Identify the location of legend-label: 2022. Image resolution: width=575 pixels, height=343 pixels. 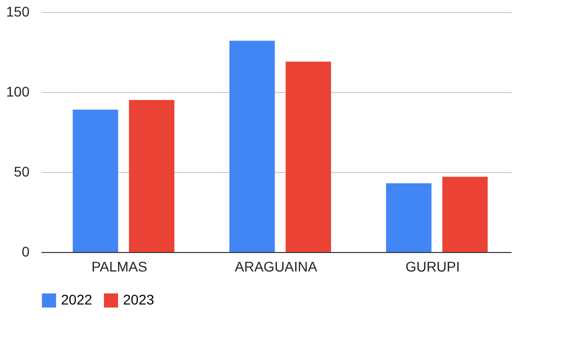
(76, 299).